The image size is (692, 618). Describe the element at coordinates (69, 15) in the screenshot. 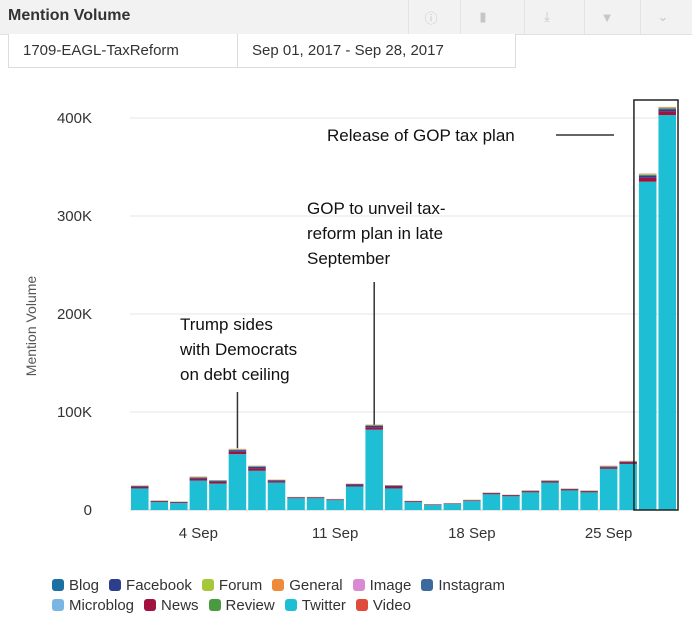

I see `widget-title: Mention Volume` at that location.